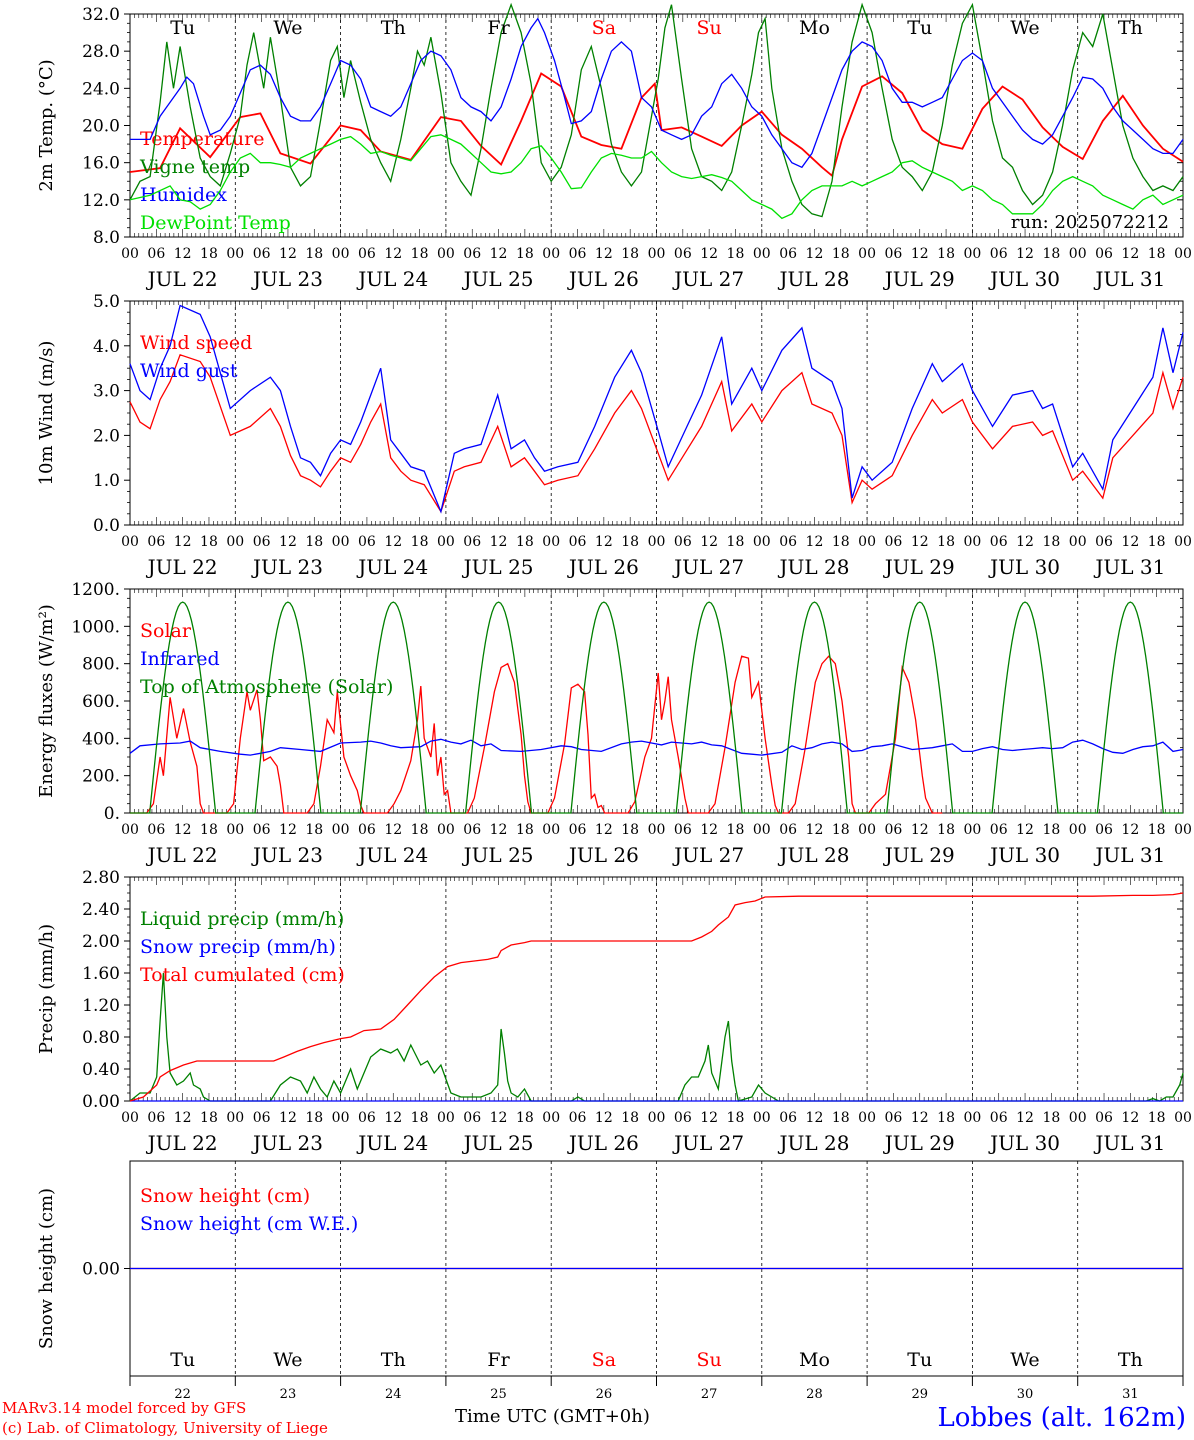 Image resolution: width=1194 pixels, height=1440 pixels. Describe the element at coordinates (46, 125) in the screenshot. I see `y-axis-label: 2m Temp. (°C)` at that location.